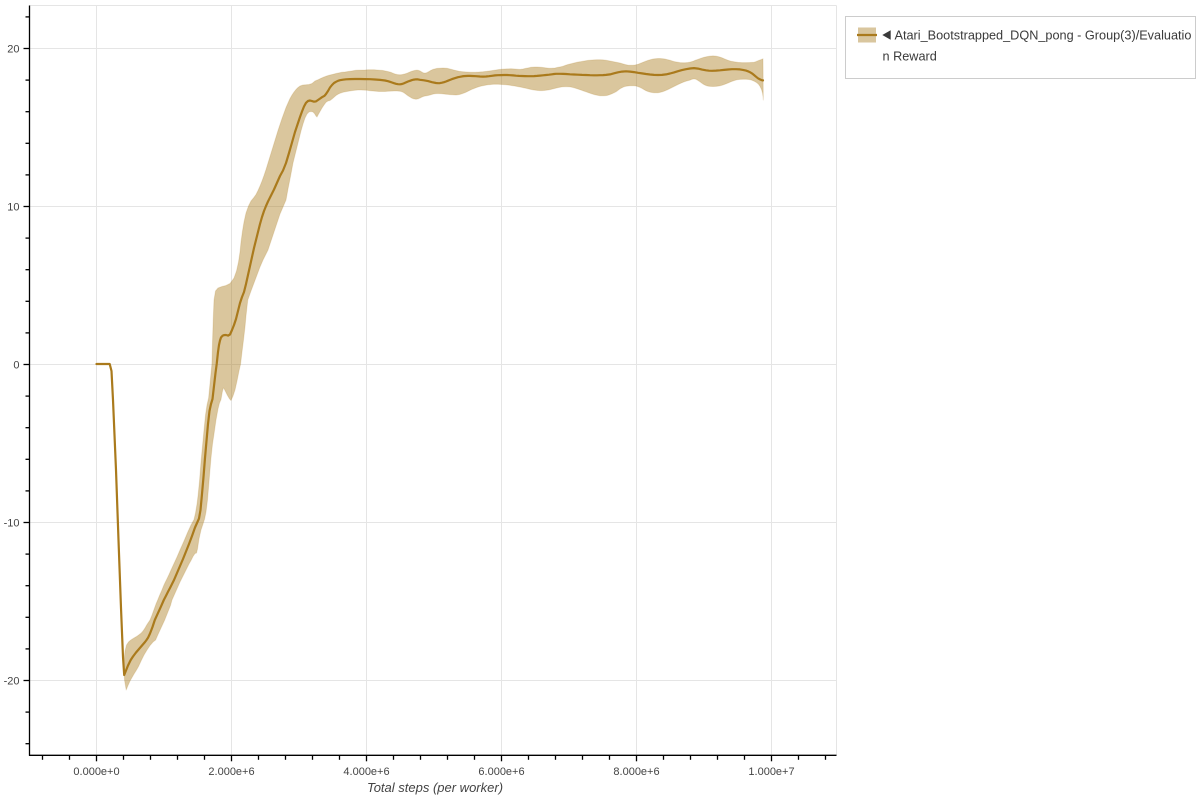 This screenshot has height=805, width=1200. What do you see at coordinates (366, 772) in the screenshot?
I see `svg-text: 4.000e+6` at bounding box center [366, 772].